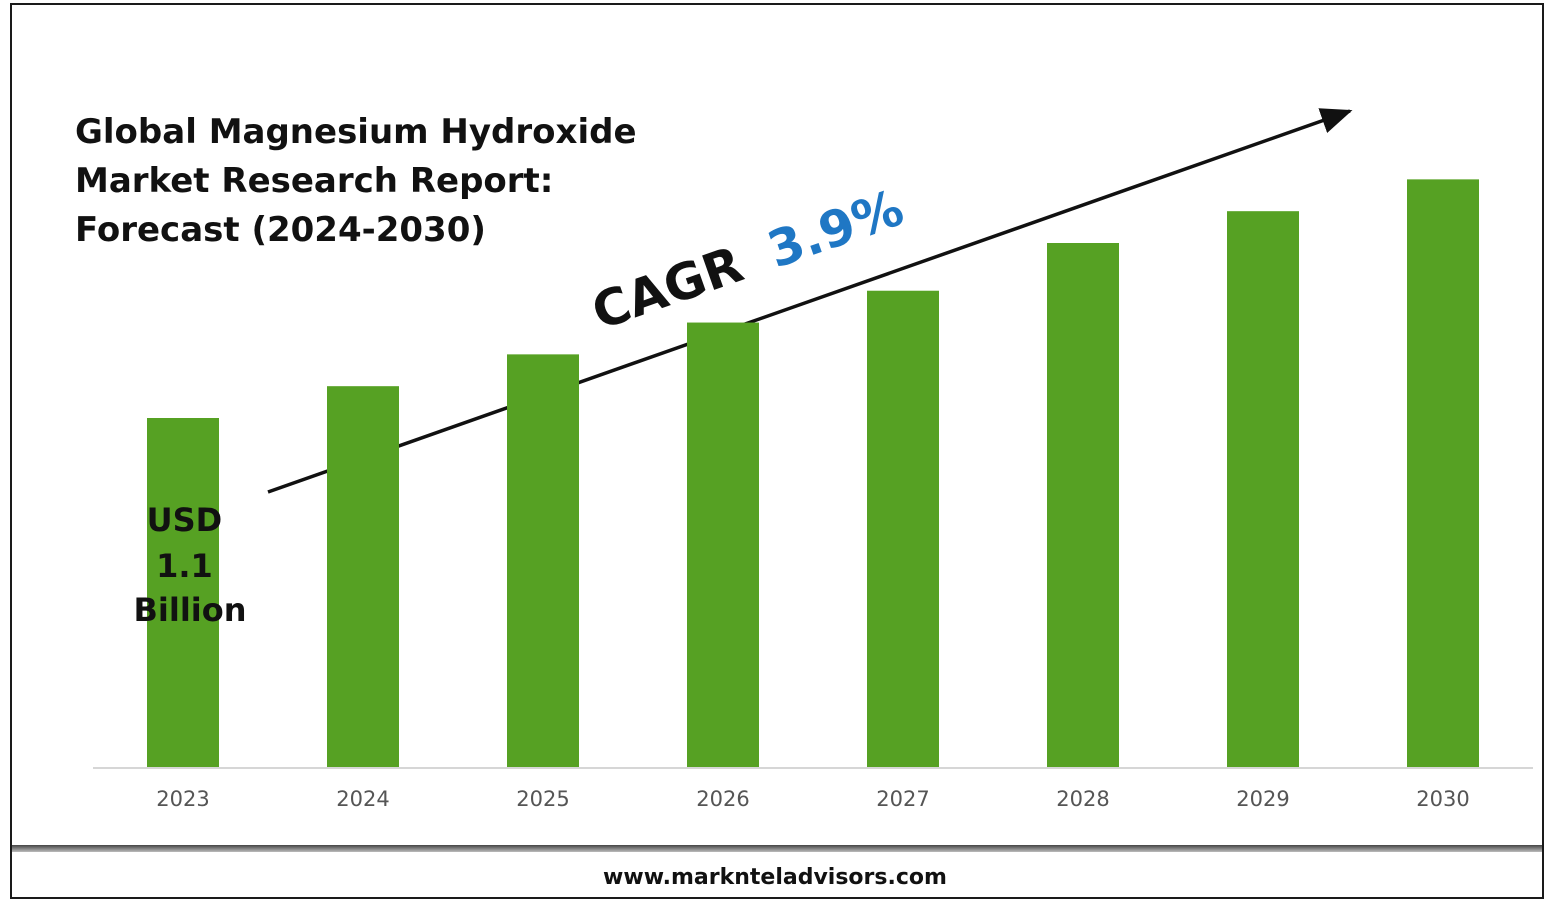  What do you see at coordinates (902, 799) in the screenshot?
I see `x-tick-2027: 2027` at bounding box center [902, 799].